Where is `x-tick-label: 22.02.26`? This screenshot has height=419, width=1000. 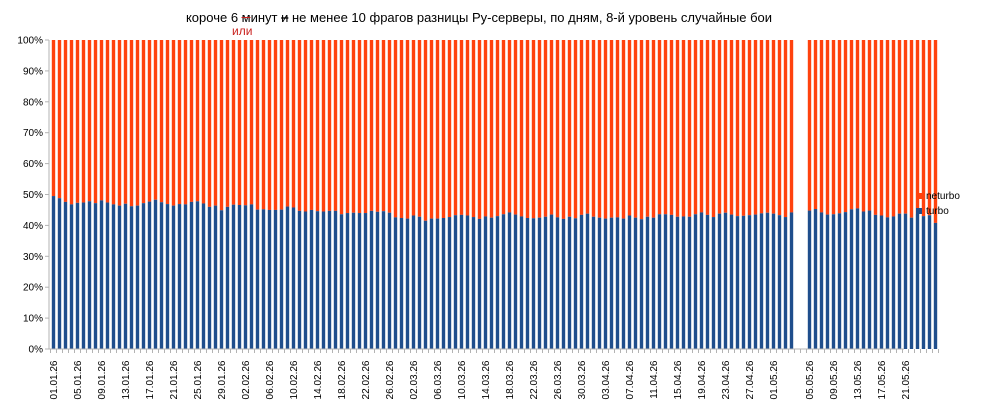 x-tick-label: 22.02.26 is located at coordinates (366, 379).